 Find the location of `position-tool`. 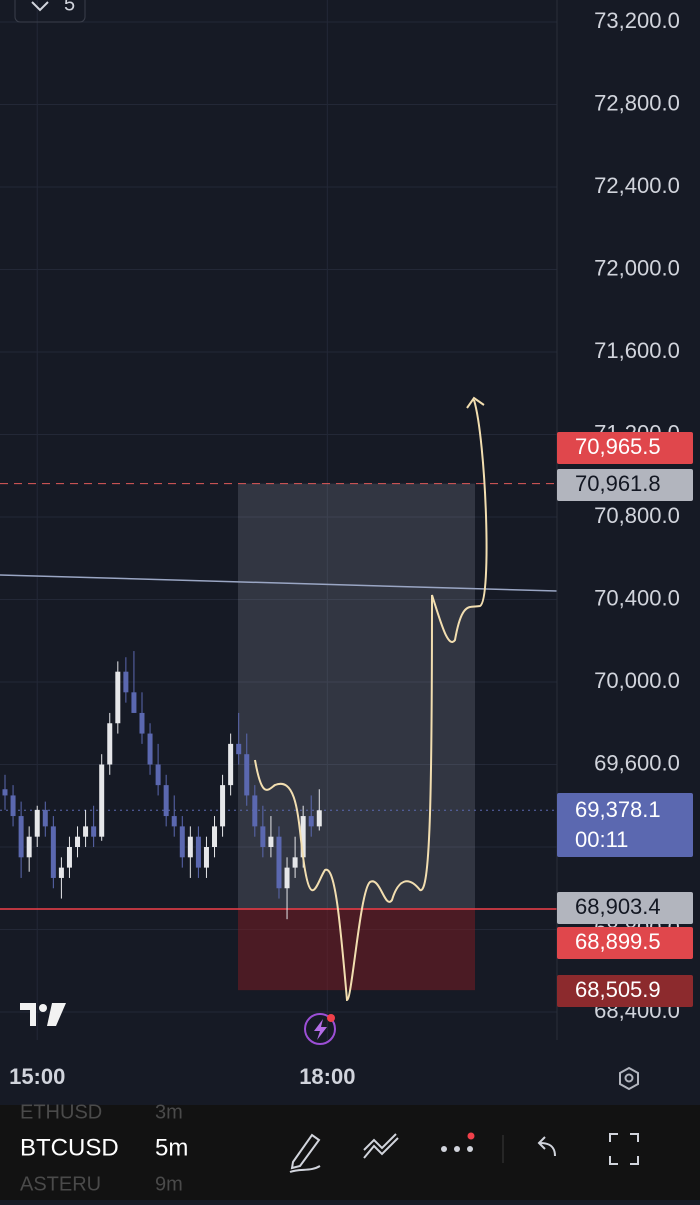

position-tool is located at coordinates (356, 737).